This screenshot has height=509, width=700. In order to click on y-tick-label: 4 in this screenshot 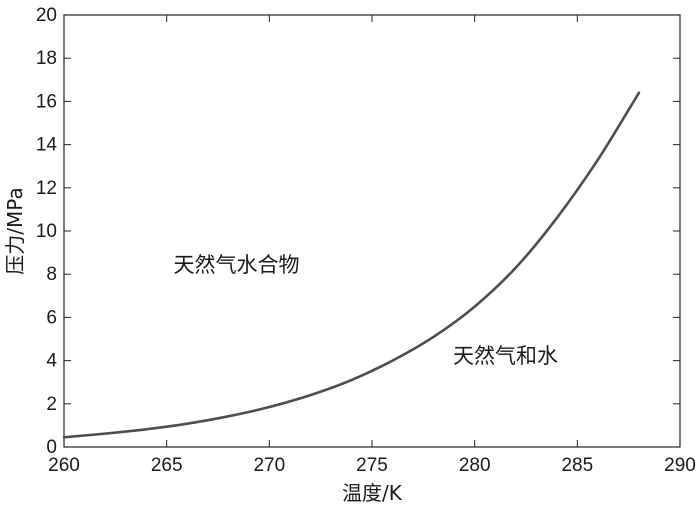, I will do `click(51, 361)`.